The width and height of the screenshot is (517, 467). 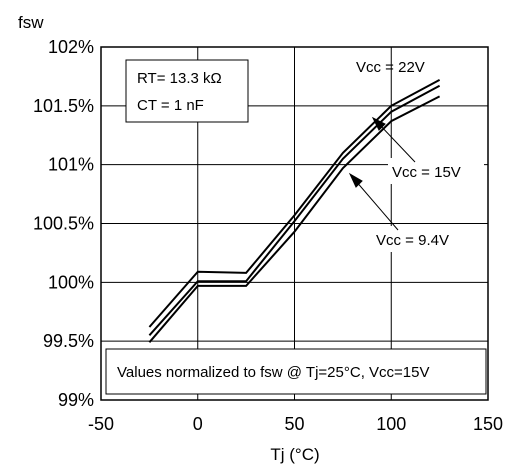 What do you see at coordinates (294, 454) in the screenshot?
I see `x-axis-label: Tj (°C)` at bounding box center [294, 454].